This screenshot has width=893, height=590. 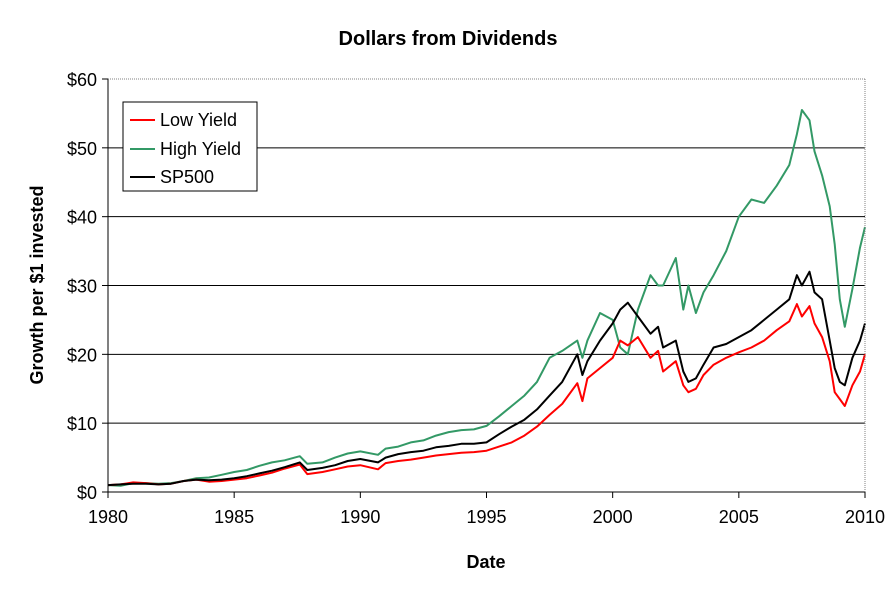 I want to click on y-tick-label: $30, so click(x=82, y=287).